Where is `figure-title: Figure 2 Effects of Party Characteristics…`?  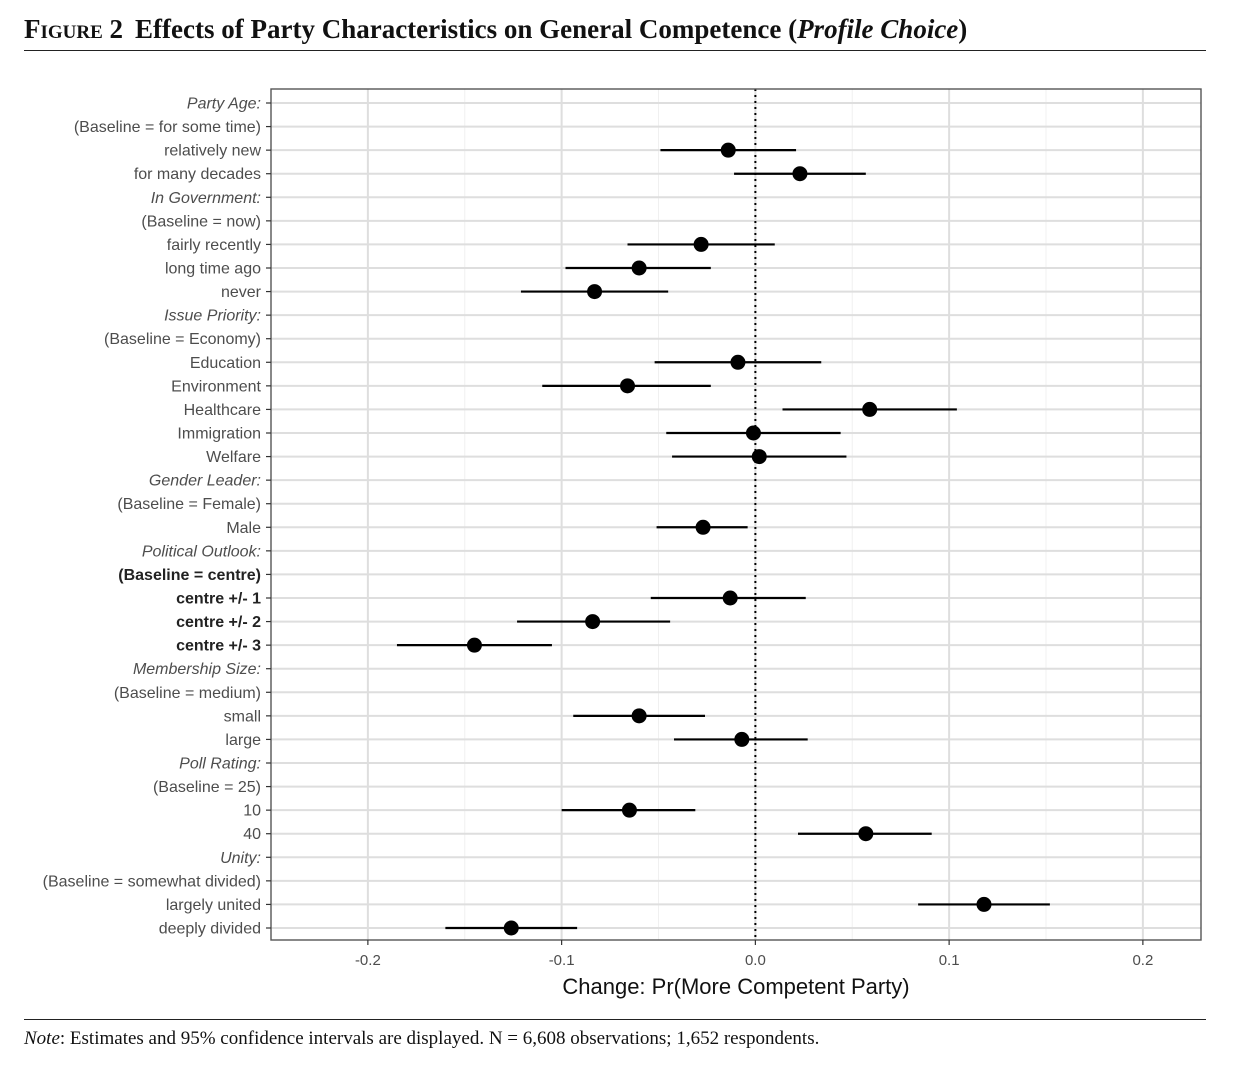
figure-title: Figure 2 Effects of Party Characteristics… is located at coordinates (615, 29).